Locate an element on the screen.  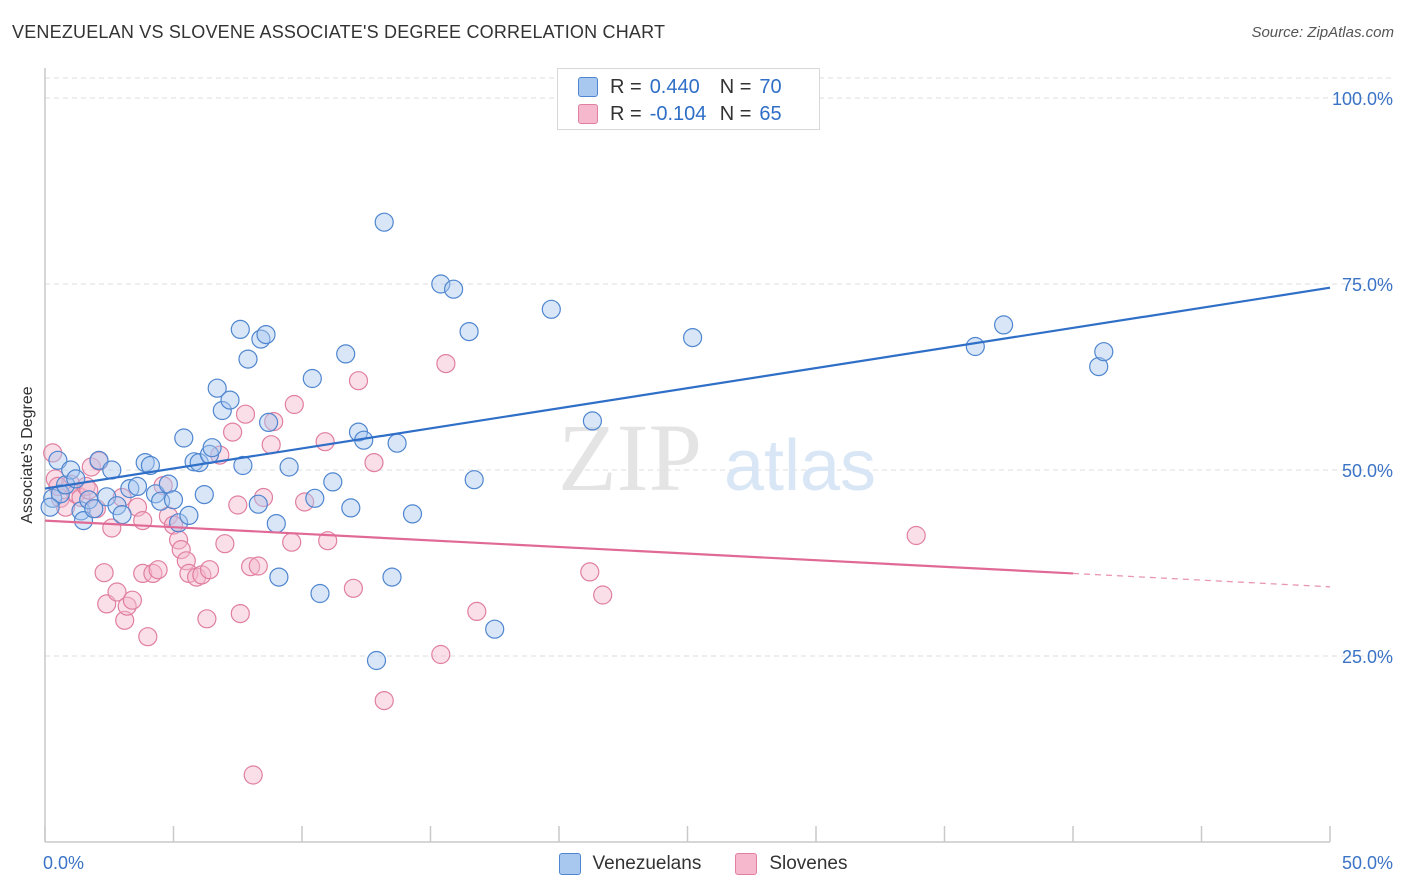
venezuelans-swatch is located at coordinates (569, 864).